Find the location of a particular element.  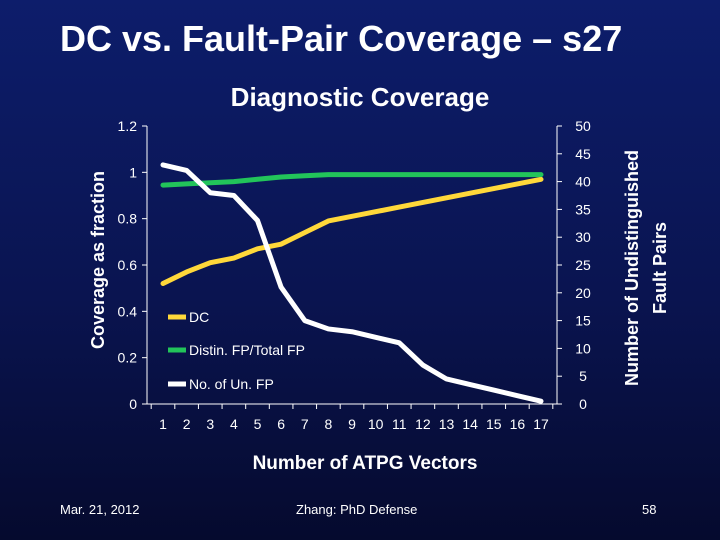

x-tick-label: 2 is located at coordinates (187, 424).